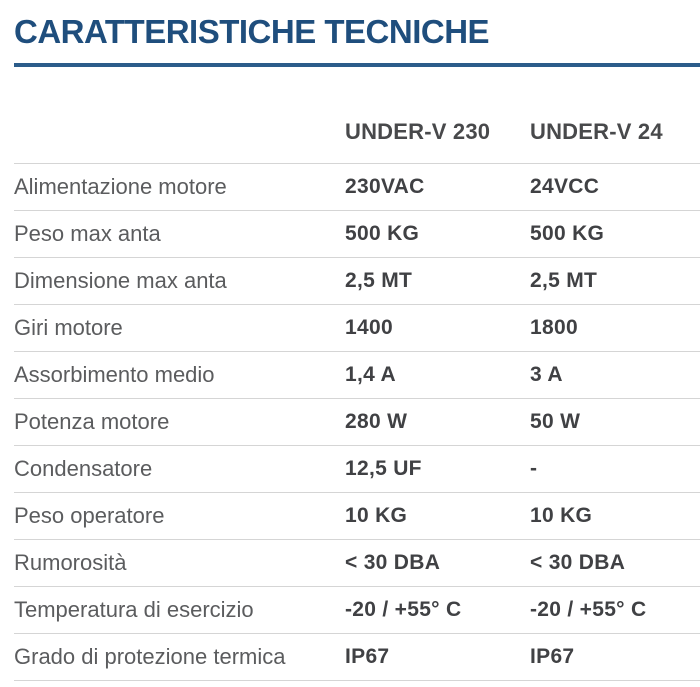  I want to click on page-title: CARATTERISTICHE TECNICHE, so click(252, 31).